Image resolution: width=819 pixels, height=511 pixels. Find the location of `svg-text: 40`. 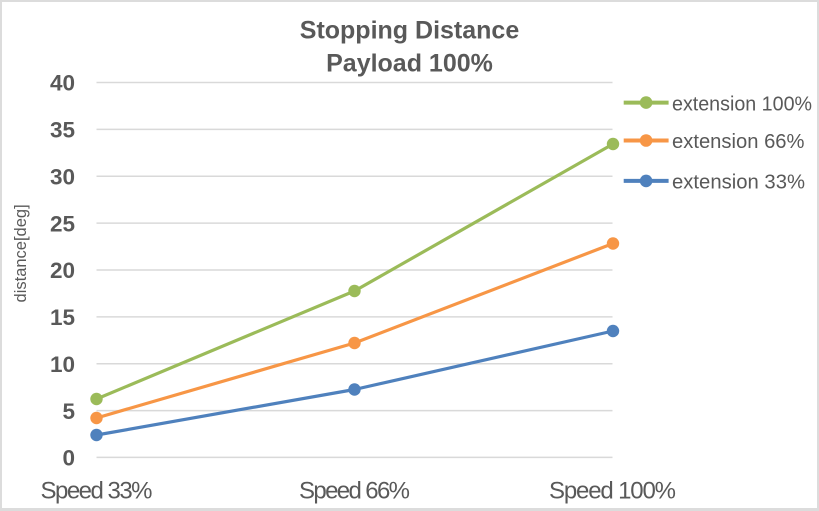

svg-text: 40 is located at coordinates (62, 83).